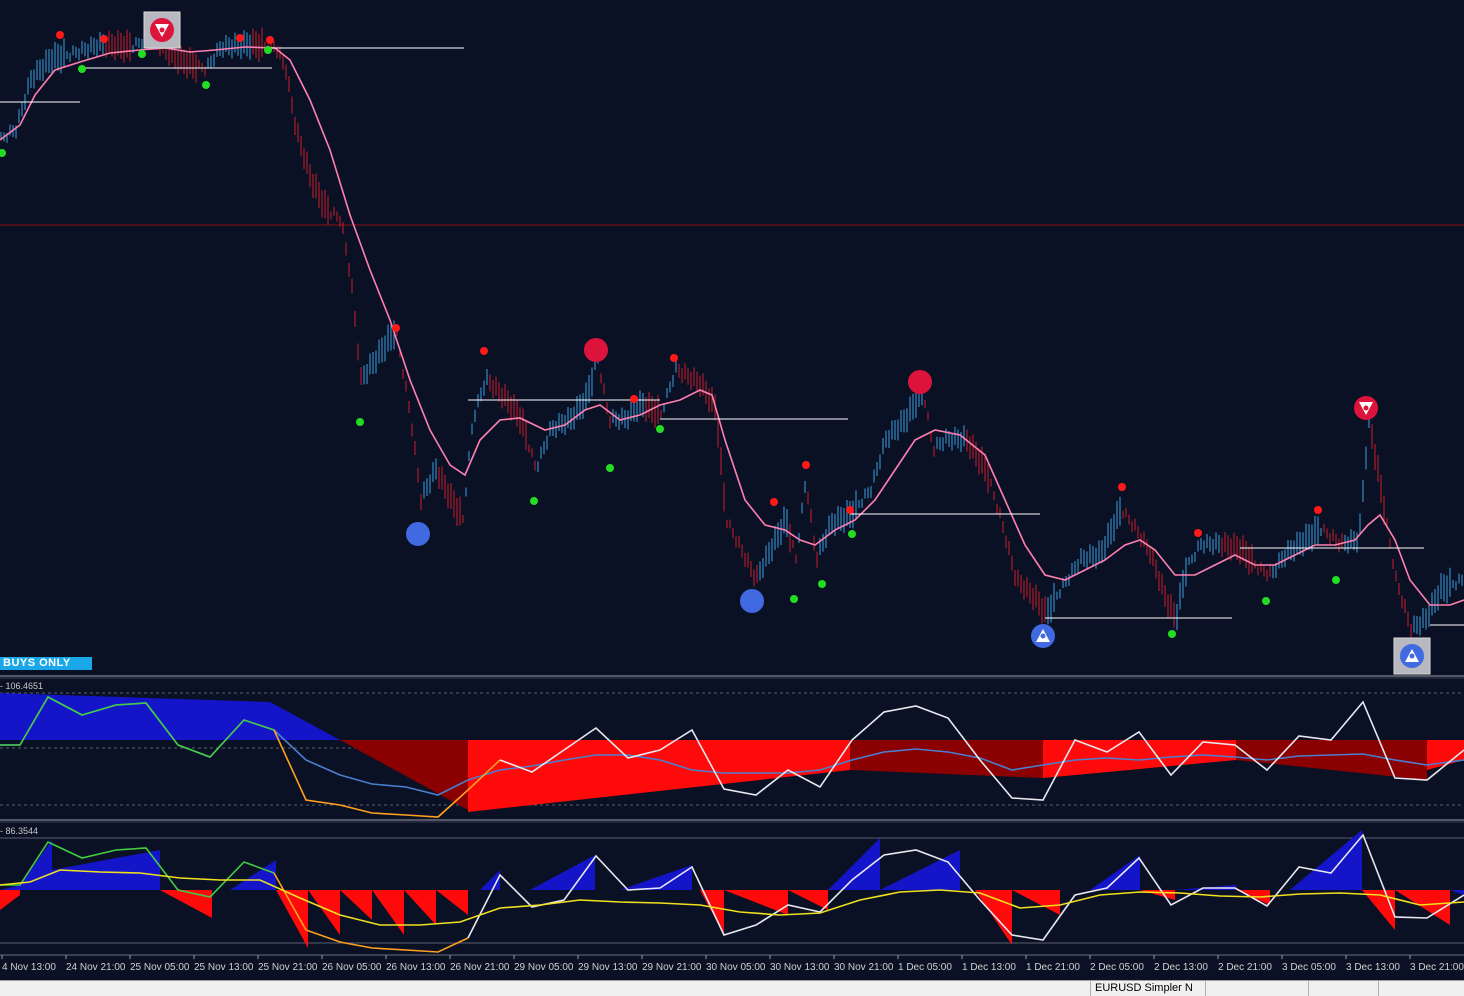 The image size is (1464, 996). What do you see at coordinates (989, 967) in the screenshot?
I see `time-label: 1 Dec 13:00` at bounding box center [989, 967].